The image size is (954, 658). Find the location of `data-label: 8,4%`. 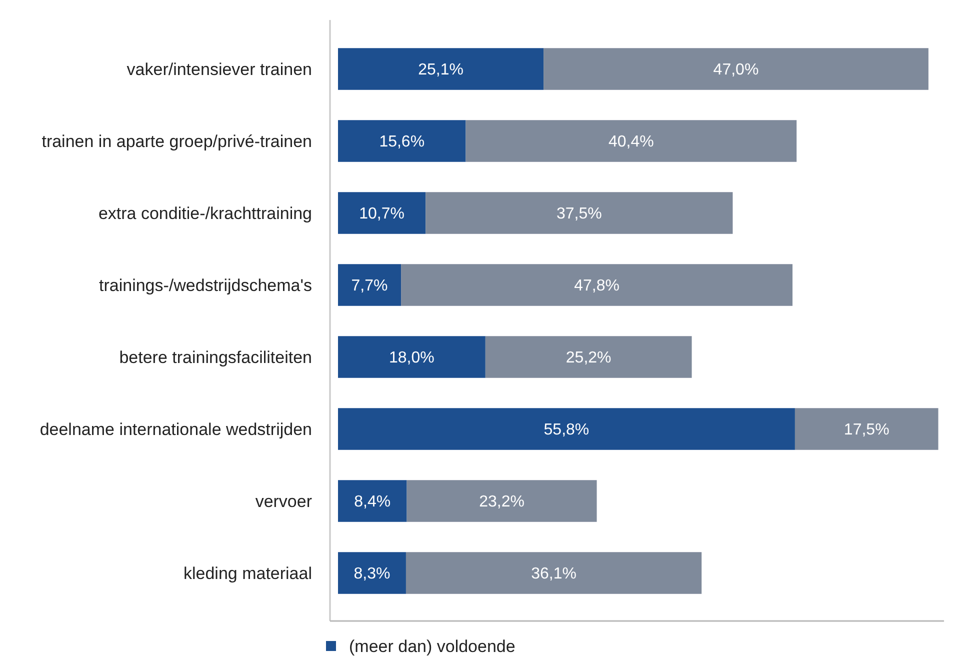

data-label: 8,4% is located at coordinates (372, 502).